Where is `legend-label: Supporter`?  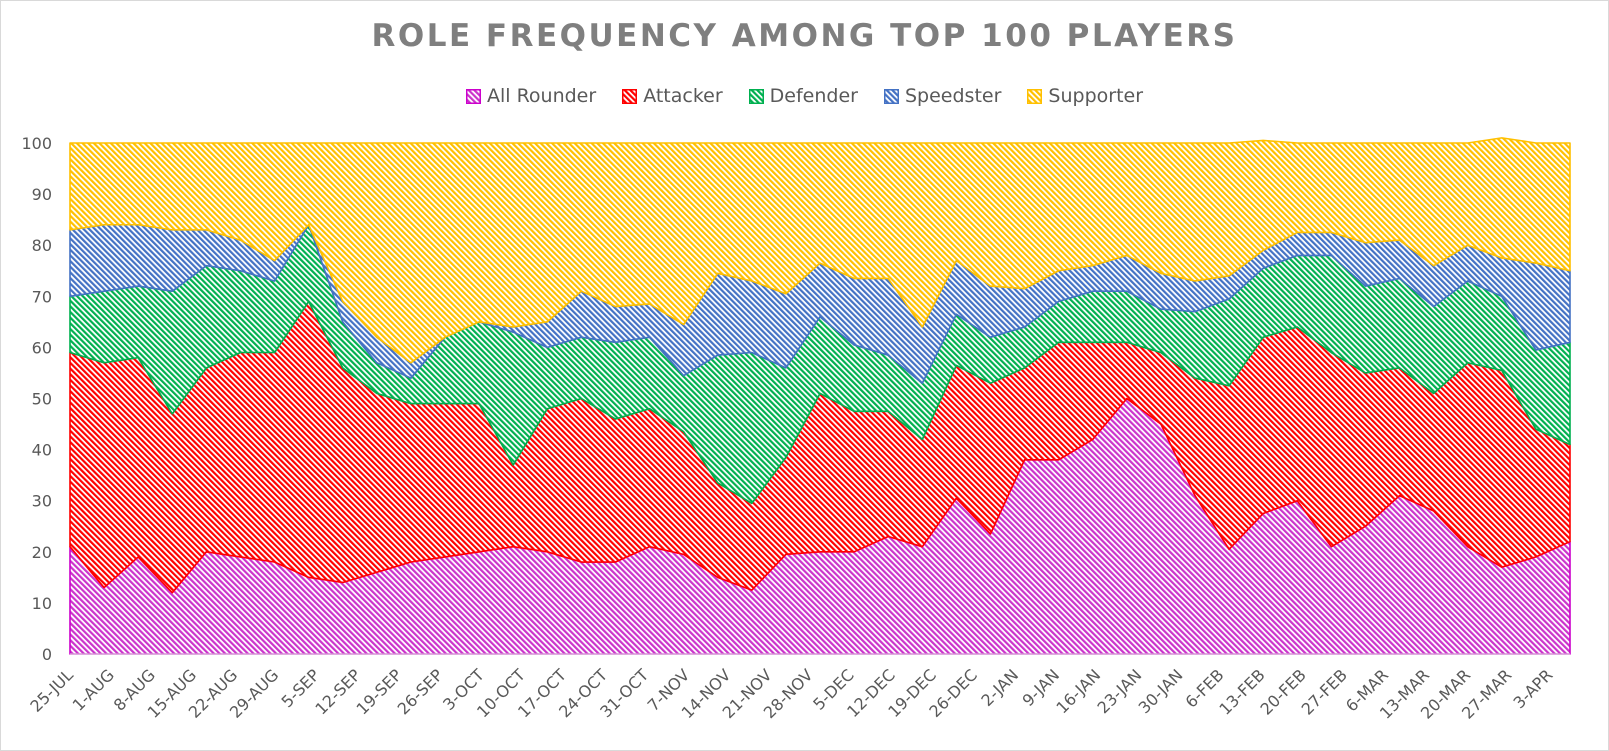
legend-label: Supporter is located at coordinates (1096, 96).